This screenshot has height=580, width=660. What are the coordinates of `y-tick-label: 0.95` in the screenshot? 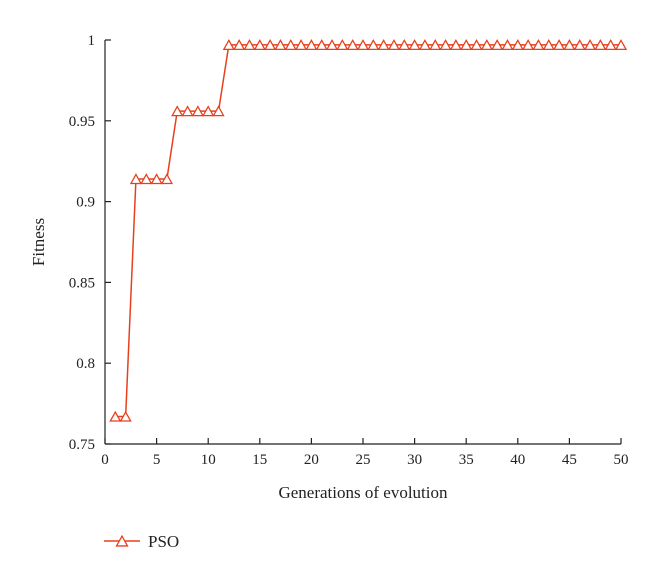 It's located at (82, 122).